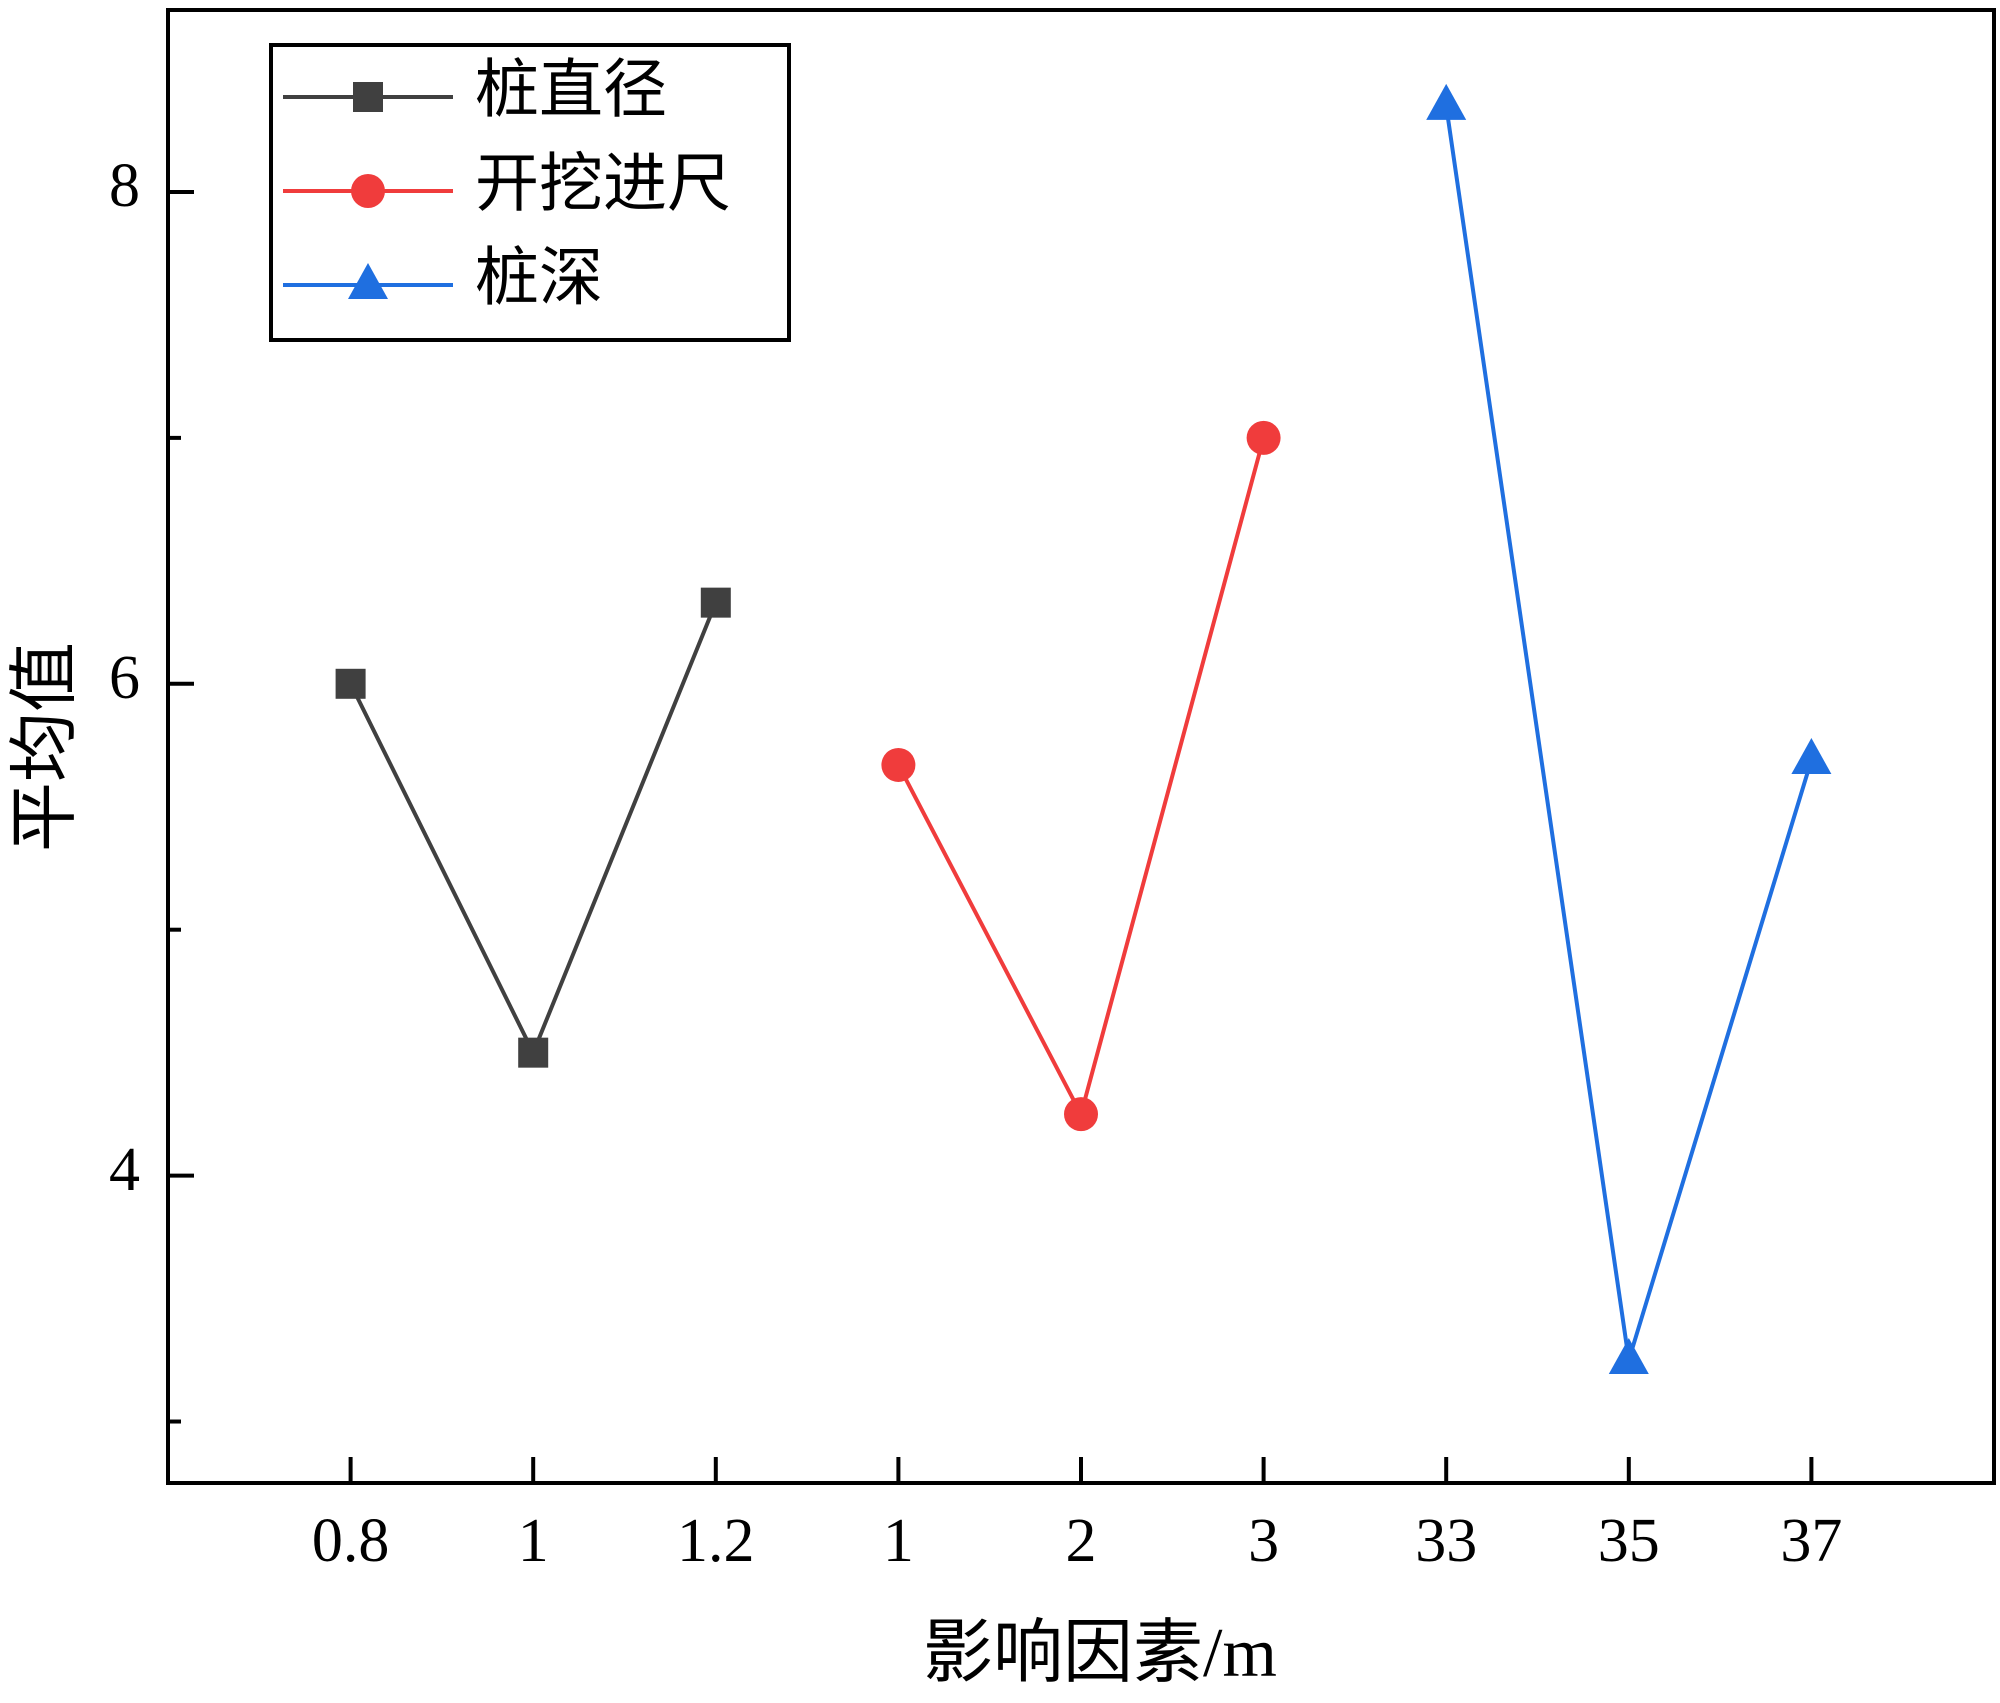  I want to click on x-tick-label: 35, so click(1629, 1541).